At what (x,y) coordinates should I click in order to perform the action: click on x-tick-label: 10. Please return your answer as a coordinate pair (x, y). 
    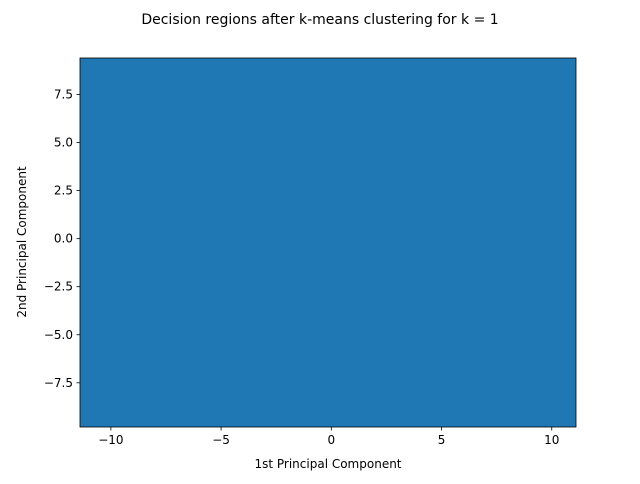
    Looking at the image, I should click on (551, 440).